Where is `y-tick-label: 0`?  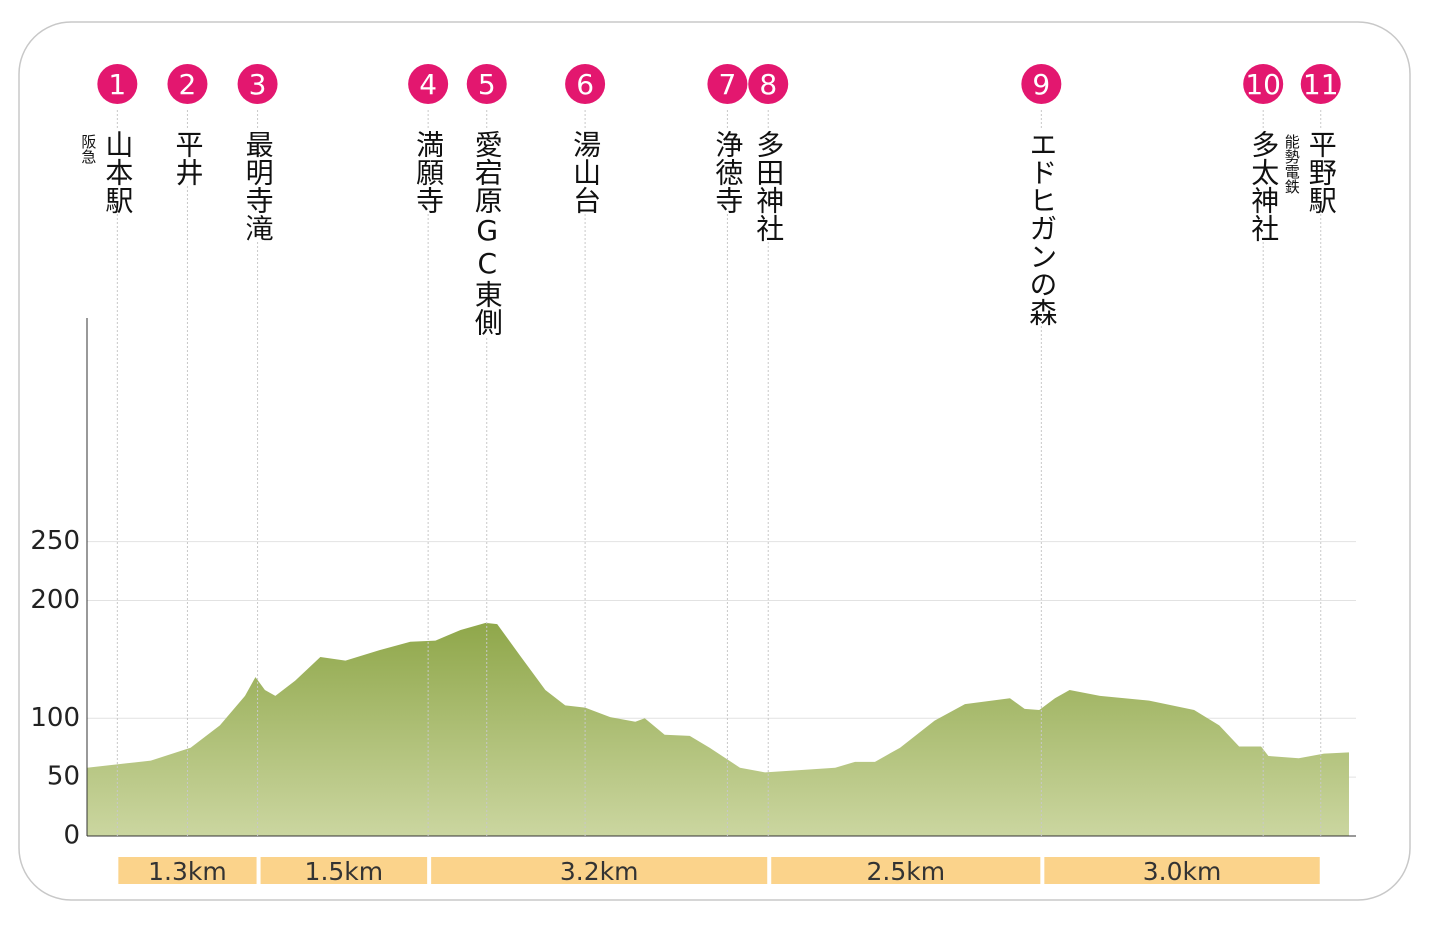
y-tick-label: 0 is located at coordinates (71, 836).